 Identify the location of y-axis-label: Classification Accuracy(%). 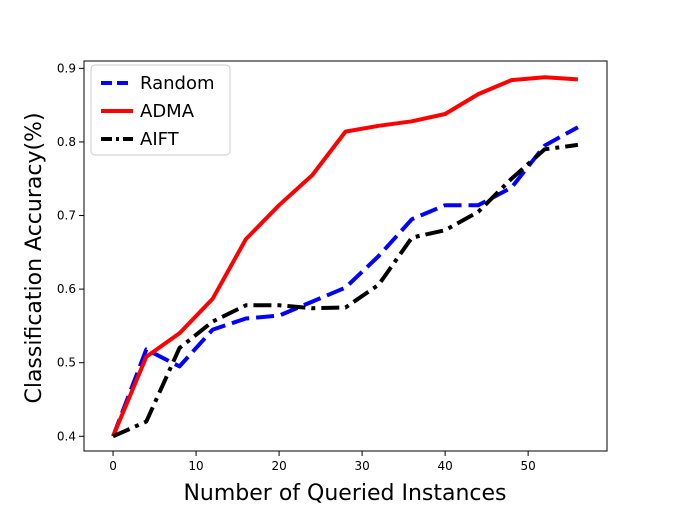
(34, 257).